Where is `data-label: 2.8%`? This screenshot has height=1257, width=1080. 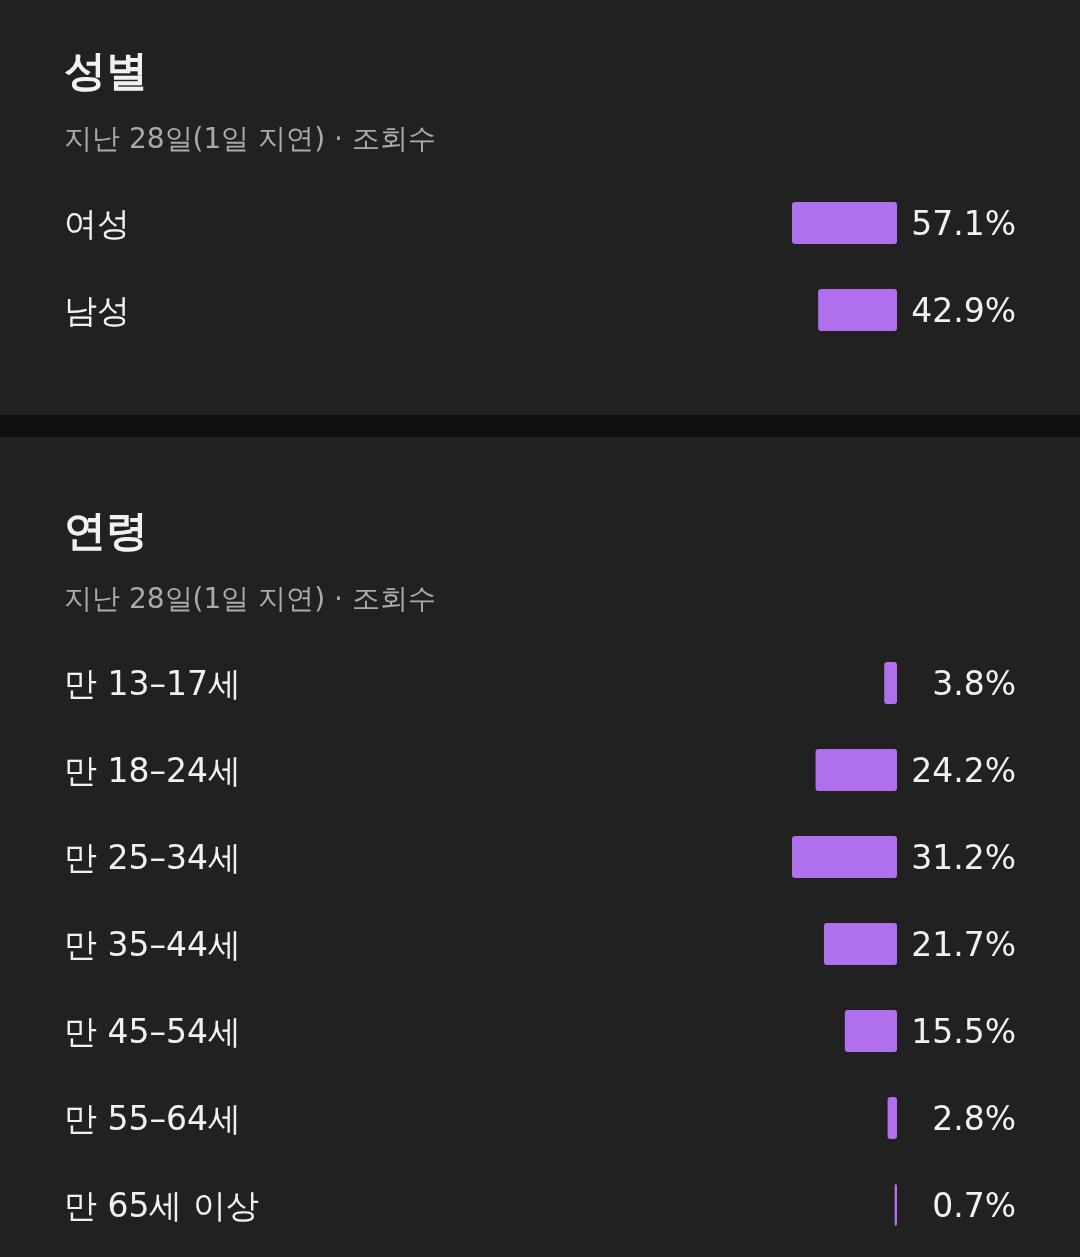
data-label: 2.8% is located at coordinates (974, 1118).